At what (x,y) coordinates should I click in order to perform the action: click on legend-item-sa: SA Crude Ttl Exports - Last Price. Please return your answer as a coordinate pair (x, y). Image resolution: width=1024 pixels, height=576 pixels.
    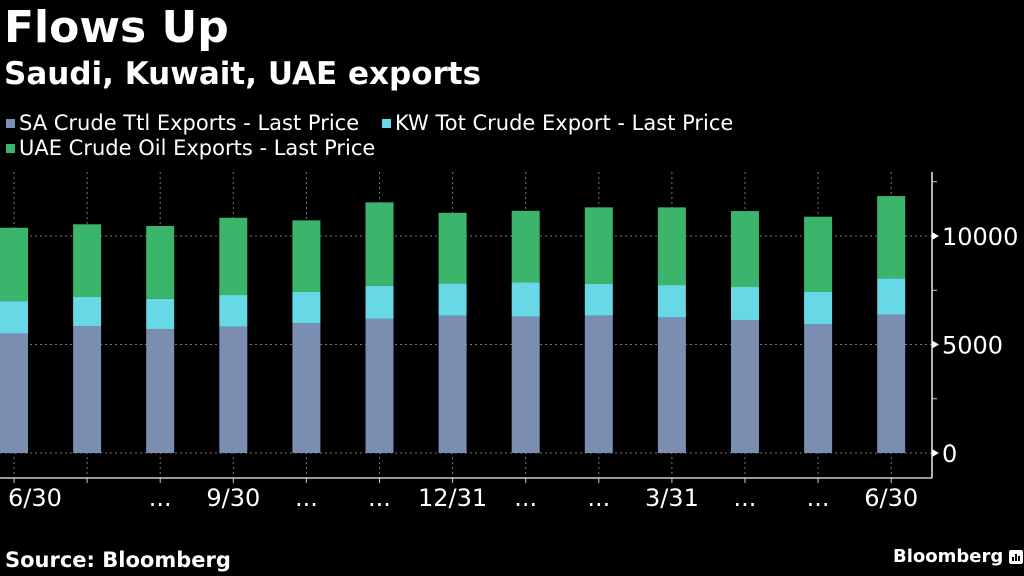
    Looking at the image, I should click on (182, 123).